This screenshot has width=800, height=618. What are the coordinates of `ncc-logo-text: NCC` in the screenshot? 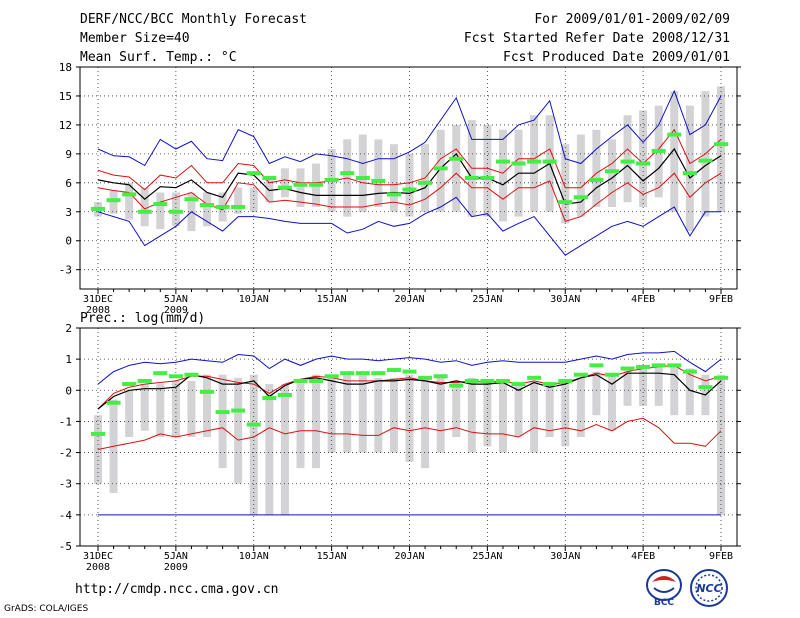 It's located at (708, 588).